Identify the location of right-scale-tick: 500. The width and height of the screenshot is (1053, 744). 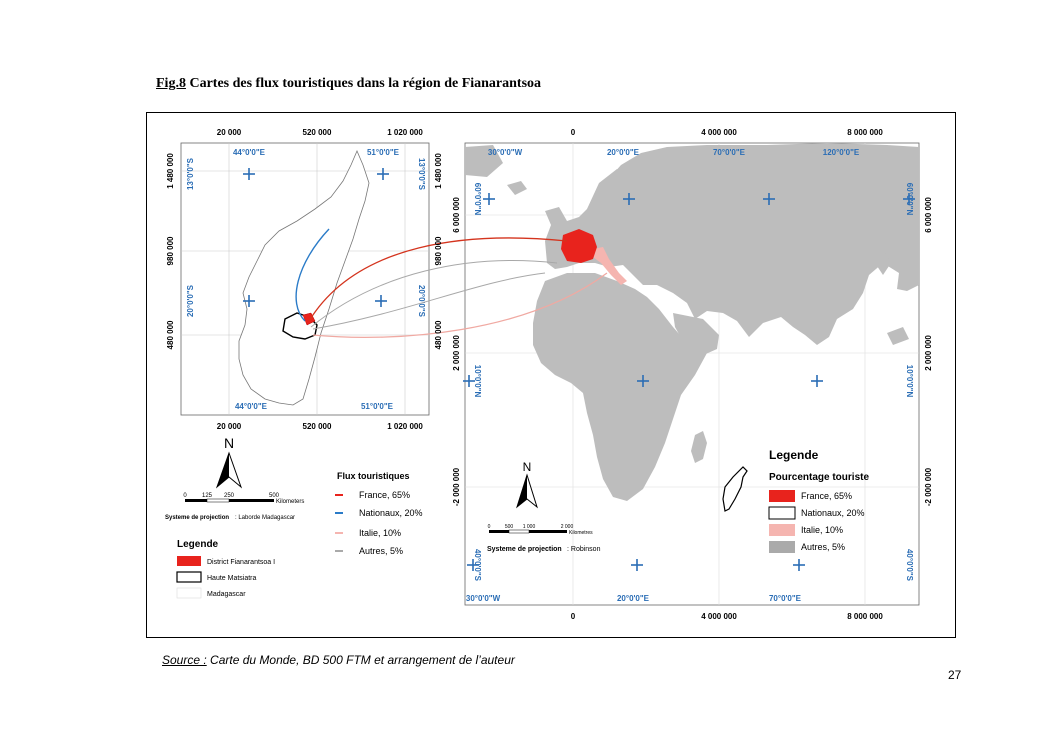
(509, 527).